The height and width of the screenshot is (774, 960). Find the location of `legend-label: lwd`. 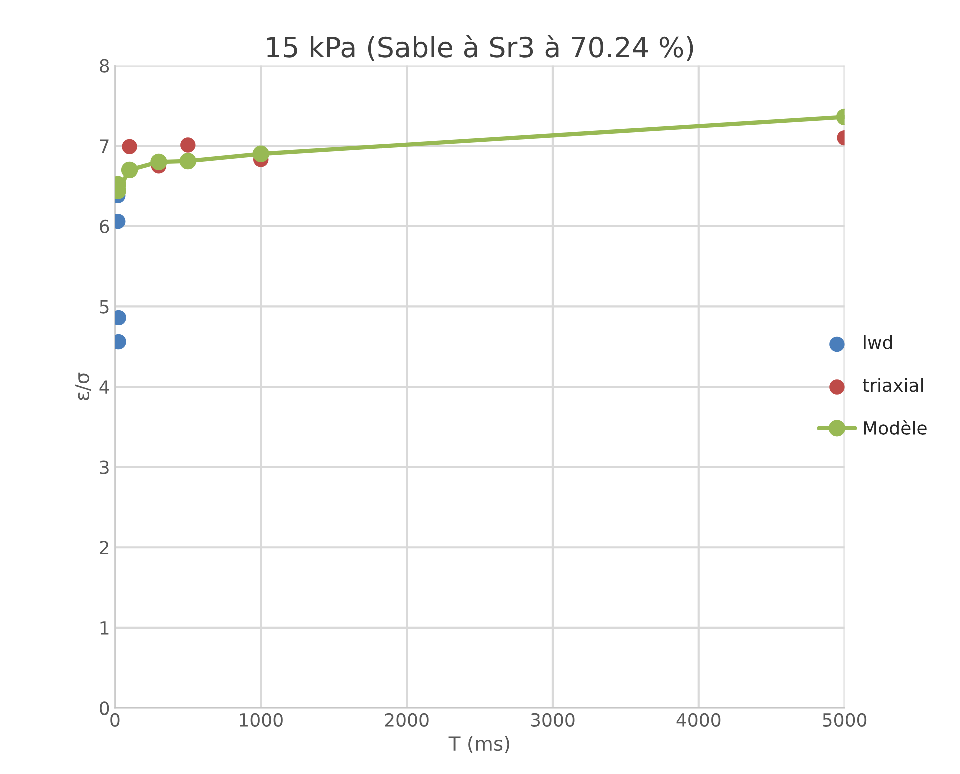

legend-label: lwd is located at coordinates (878, 343).